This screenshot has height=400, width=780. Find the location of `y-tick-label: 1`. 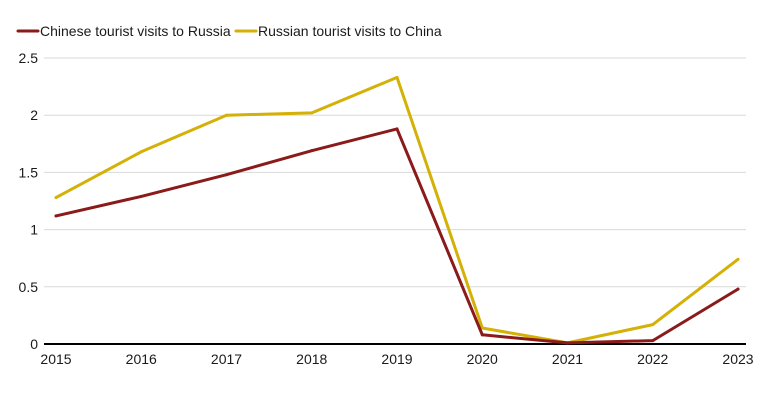

y-tick-label: 1 is located at coordinates (34, 230).